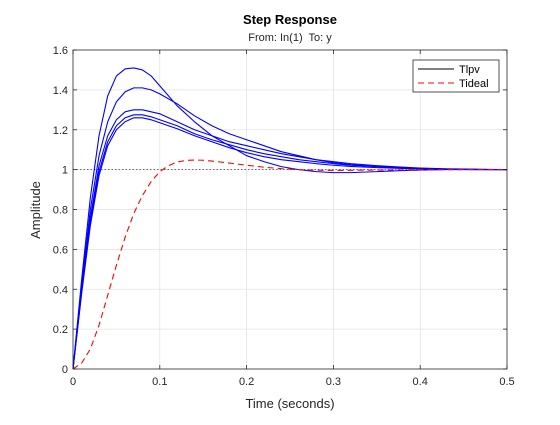 The width and height of the screenshot is (560, 425). I want to click on y-tick-label: 1.2, so click(60, 131).